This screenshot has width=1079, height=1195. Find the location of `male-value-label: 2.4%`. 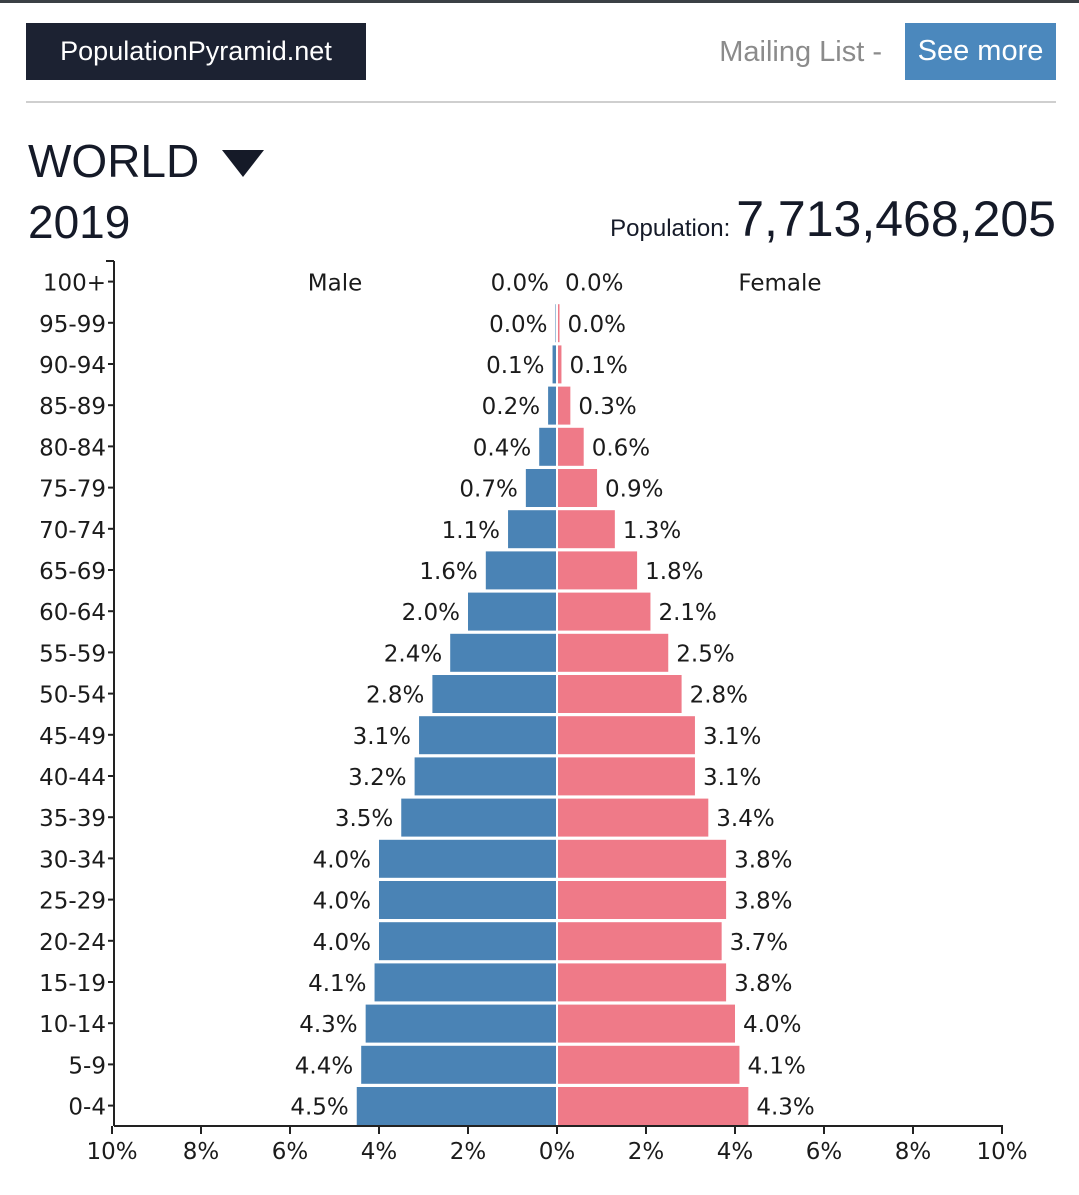

male-value-label: 2.4% is located at coordinates (413, 654).